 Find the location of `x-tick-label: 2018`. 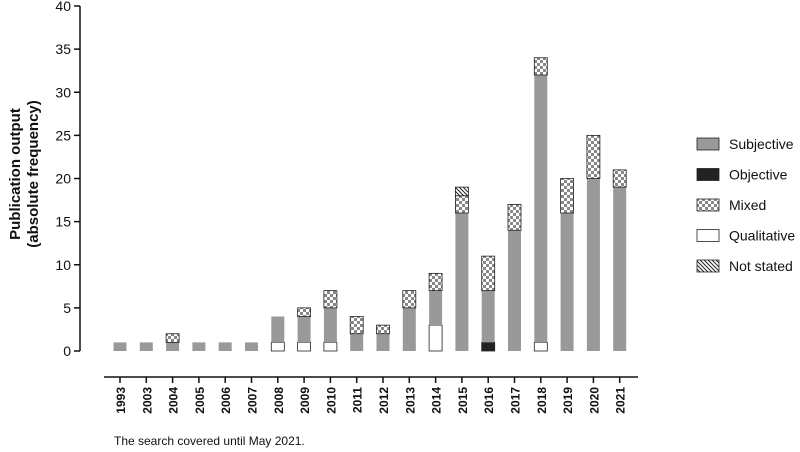

x-tick-label: 2018 is located at coordinates (542, 400).